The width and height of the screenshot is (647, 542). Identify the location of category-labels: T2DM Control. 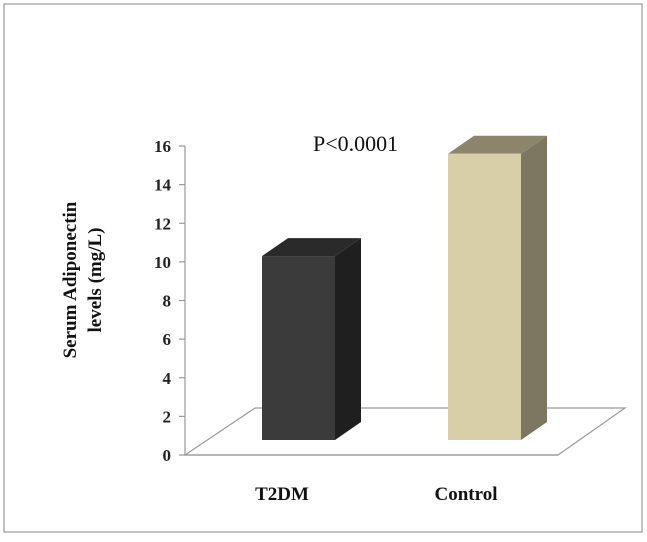
(376, 494).